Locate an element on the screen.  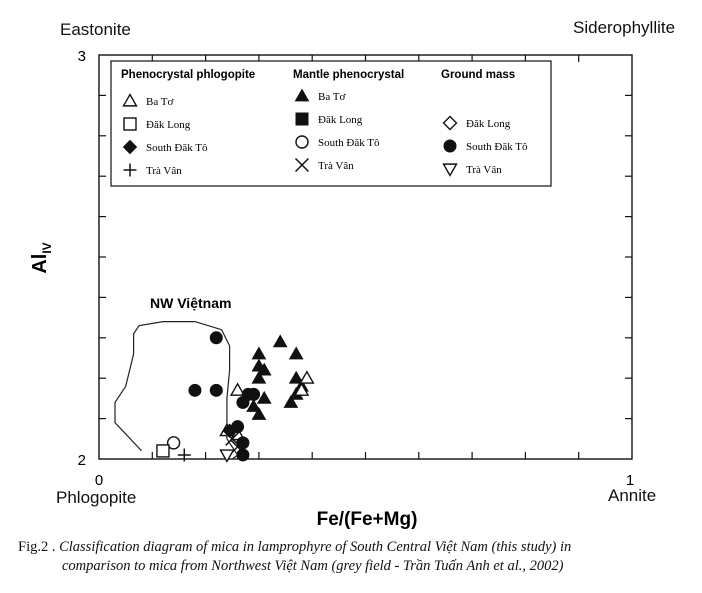
y-axis-label-sub: IV is located at coordinates (47, 247).